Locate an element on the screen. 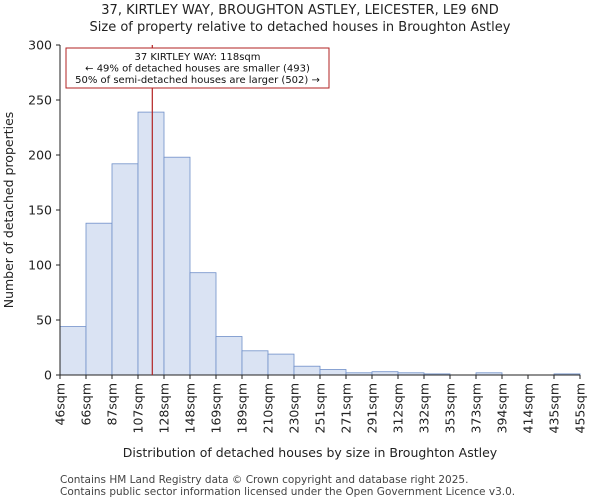 Image resolution: width=600 pixels, height=500 pixels. x-tick-label: 210sqm is located at coordinates (268, 408).